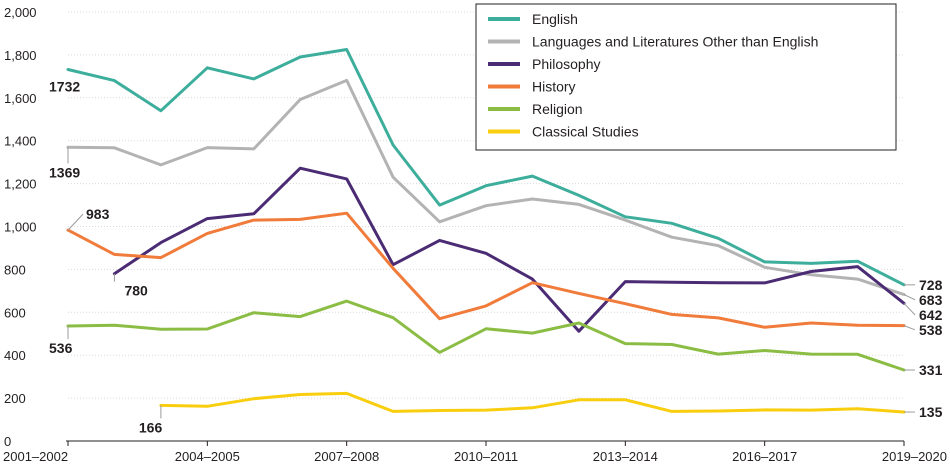 This screenshot has width=950, height=466. What do you see at coordinates (931, 370) in the screenshot?
I see `end-label-religion: 331` at bounding box center [931, 370].